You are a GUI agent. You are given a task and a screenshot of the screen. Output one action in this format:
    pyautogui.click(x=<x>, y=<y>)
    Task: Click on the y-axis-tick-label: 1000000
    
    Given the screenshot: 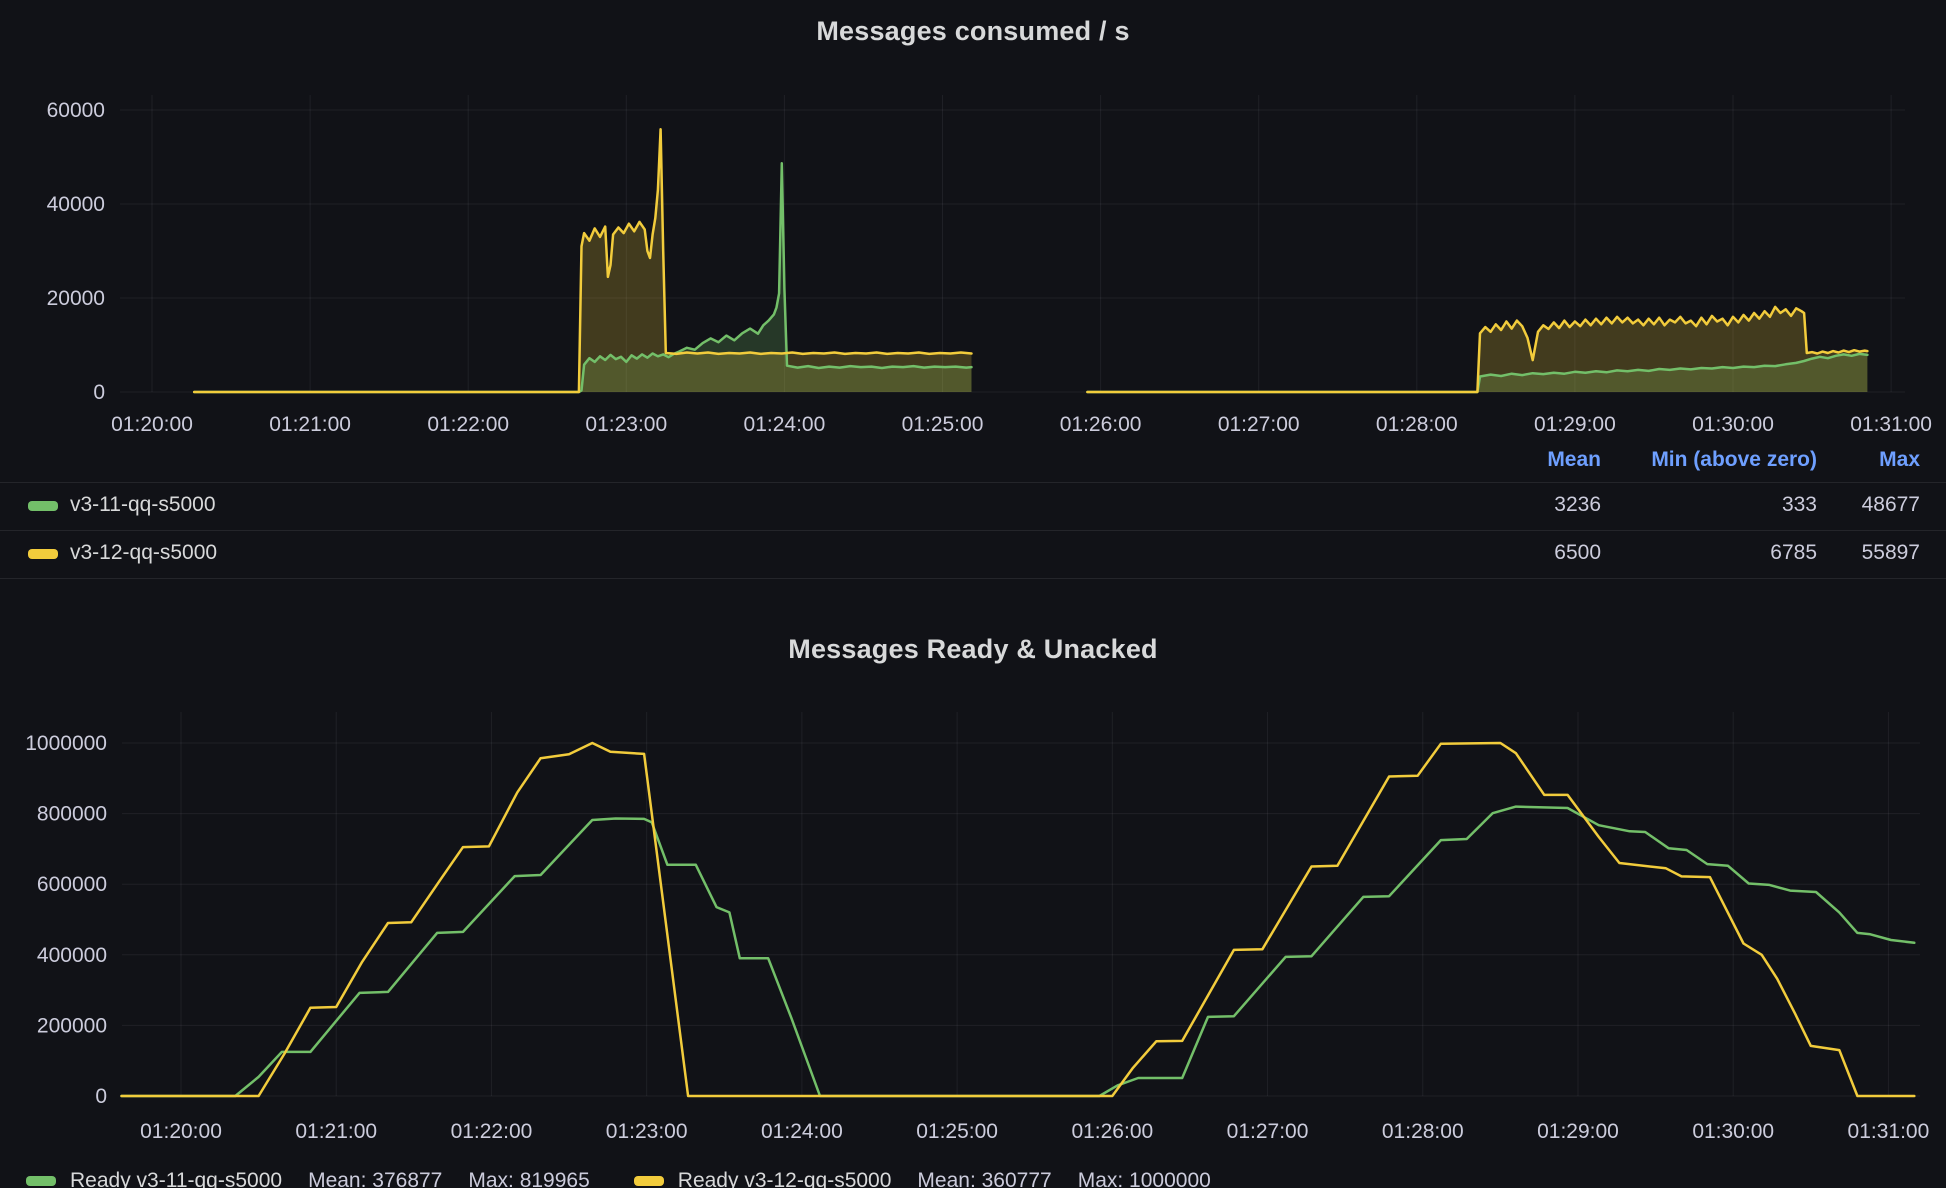 What is the action you would take?
    pyautogui.click(x=66, y=743)
    